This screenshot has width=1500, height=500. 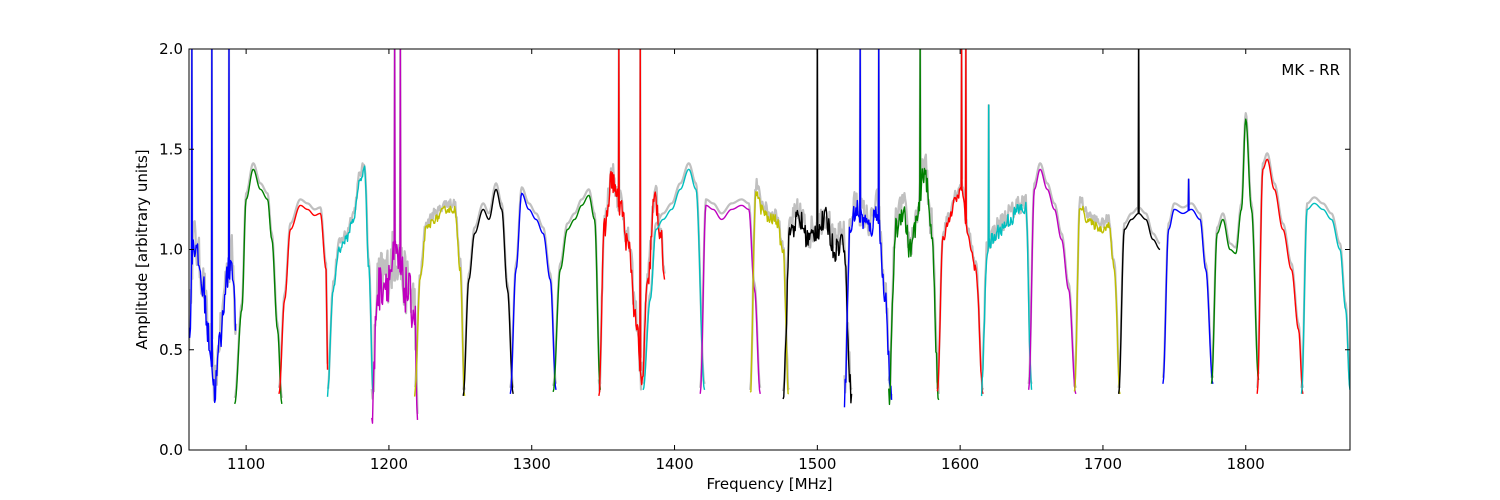 What do you see at coordinates (960, 464) in the screenshot?
I see `x-tick-label: 1600` at bounding box center [960, 464].